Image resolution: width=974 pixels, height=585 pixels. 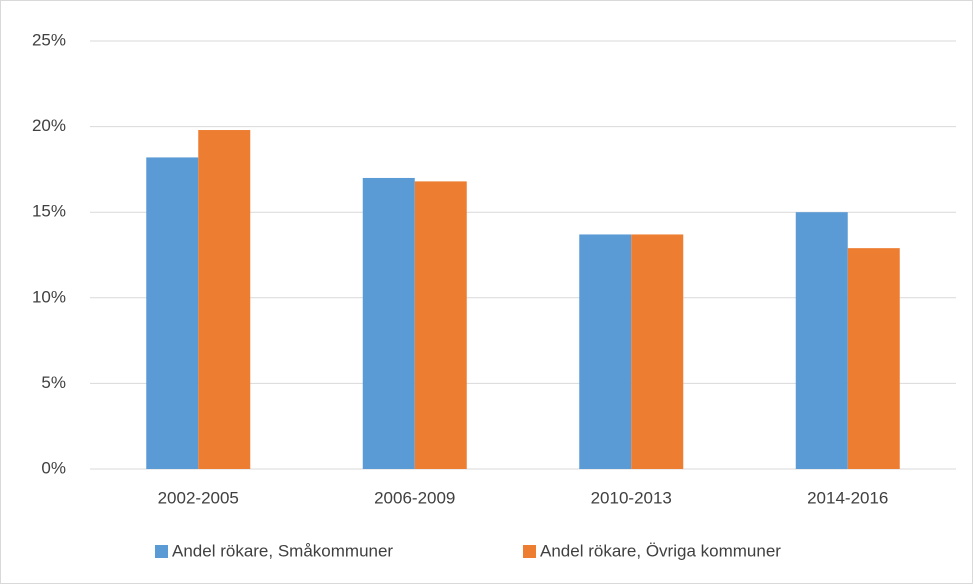 What do you see at coordinates (49, 39) in the screenshot?
I see `y-tick-label: 25%` at bounding box center [49, 39].